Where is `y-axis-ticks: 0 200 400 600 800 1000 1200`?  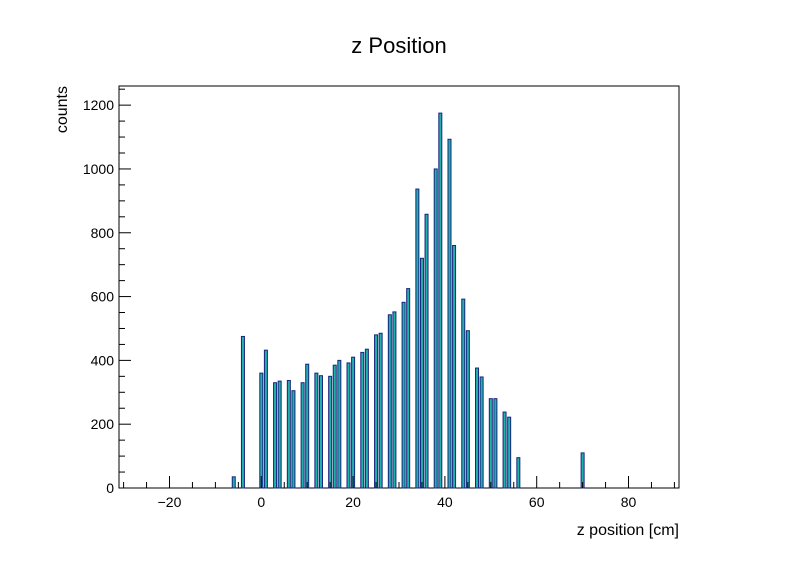 y-axis-ticks: 0 200 400 600 800 1000 1200 is located at coordinates (107, 292).